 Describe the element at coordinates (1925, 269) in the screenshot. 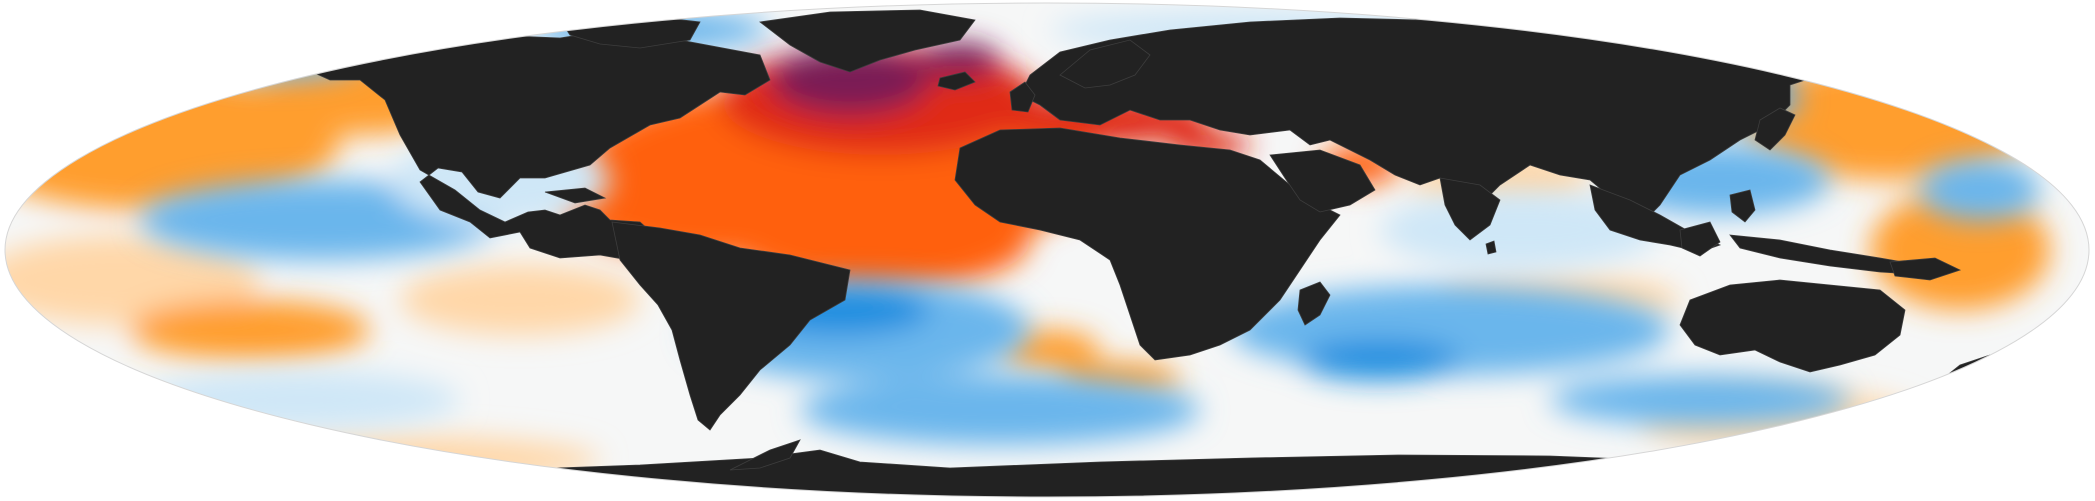

I see `new-guinea` at that location.